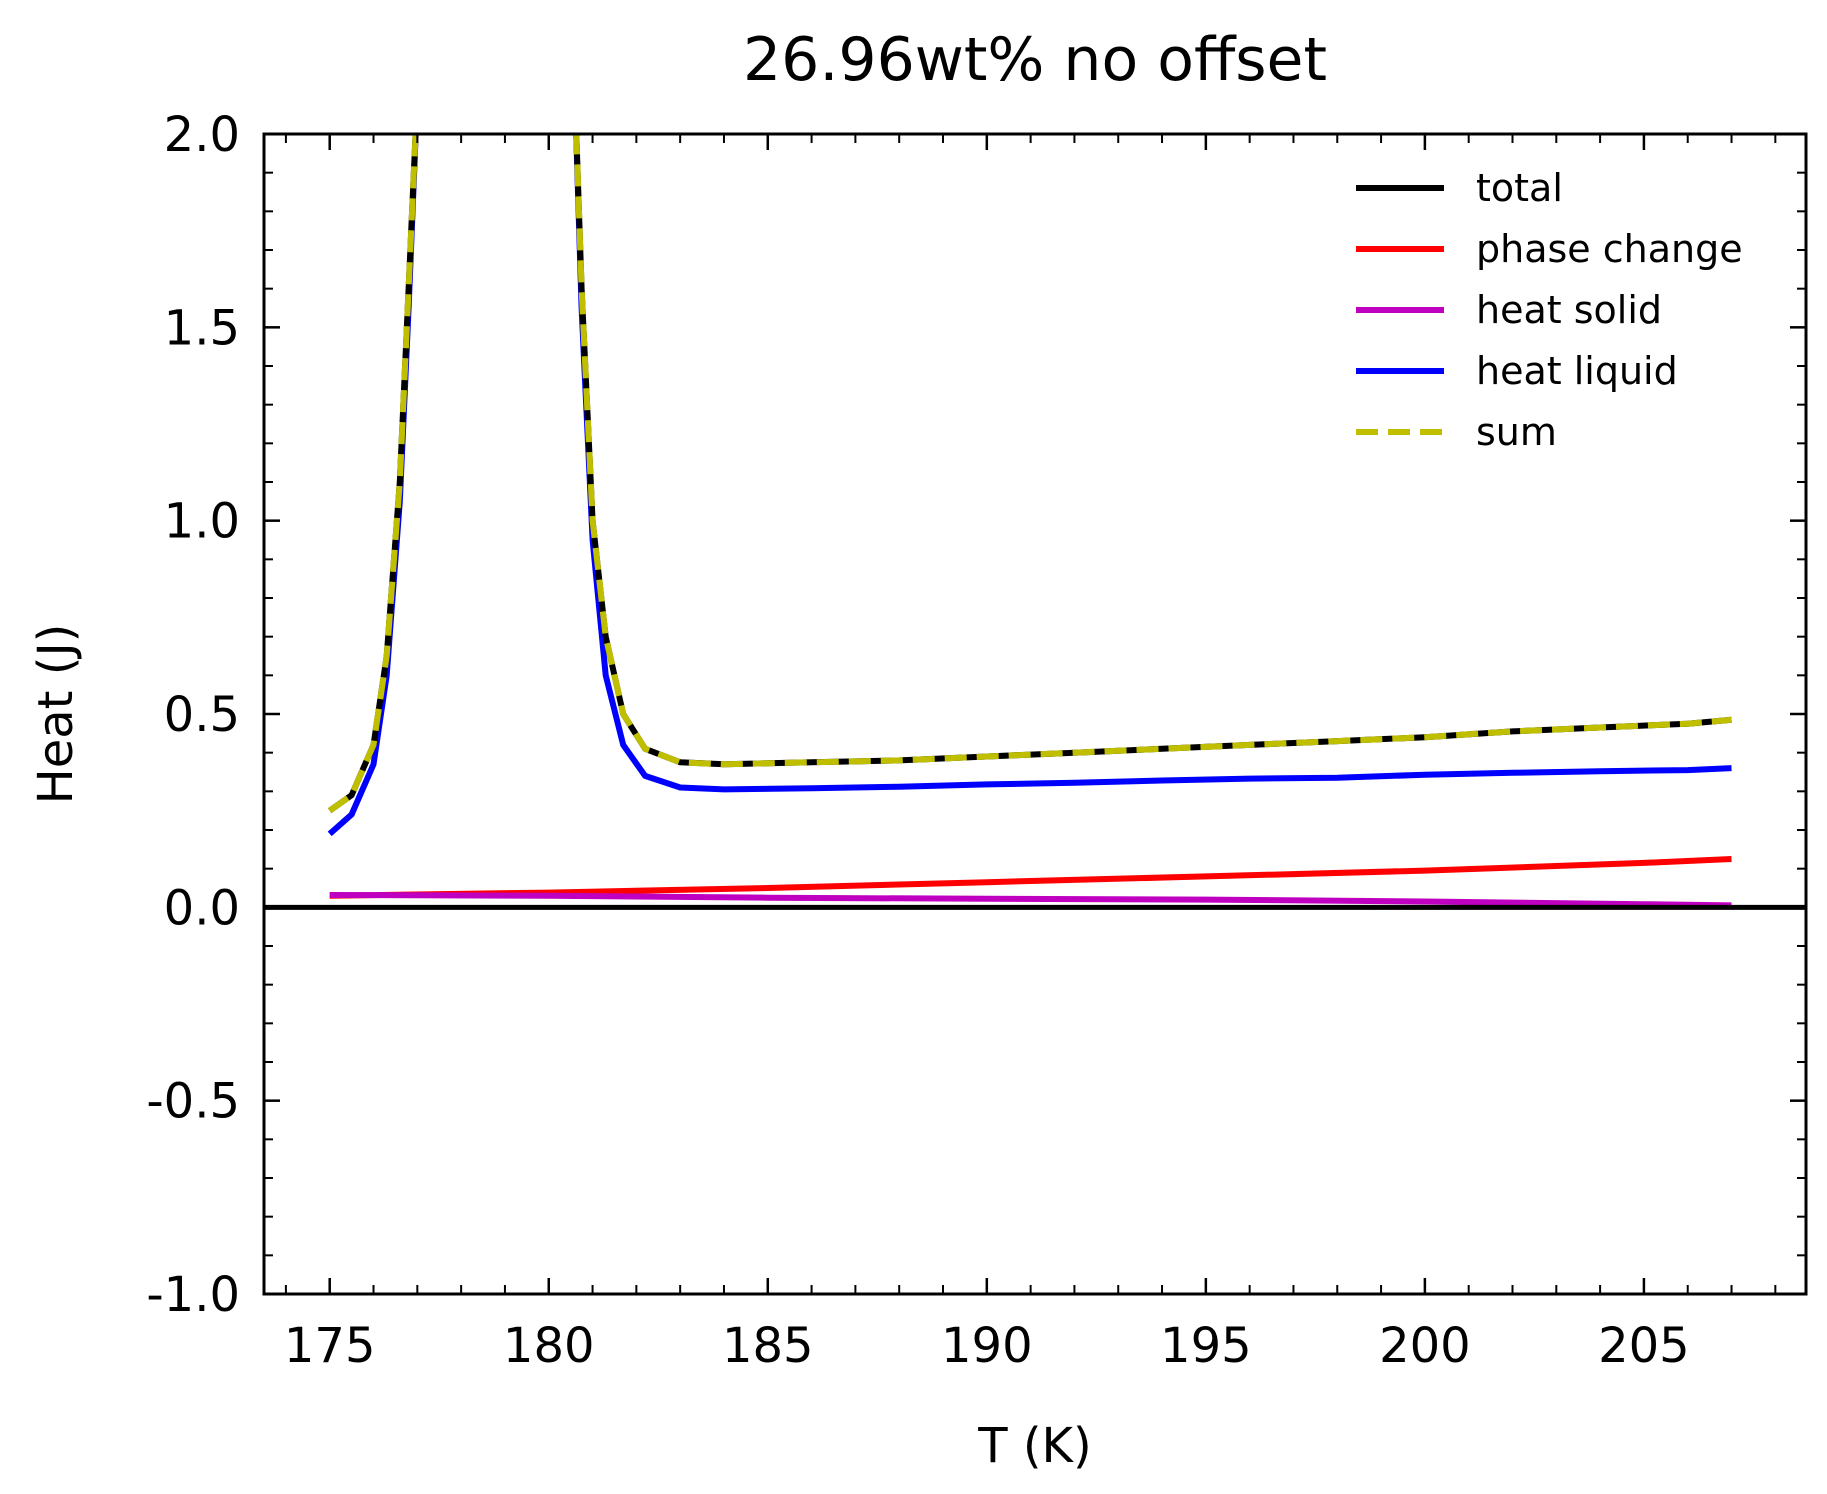 Image resolution: width=1827 pixels, height=1494 pixels. What do you see at coordinates (1577, 371) in the screenshot?
I see `legend-label: heat liquid` at bounding box center [1577, 371].